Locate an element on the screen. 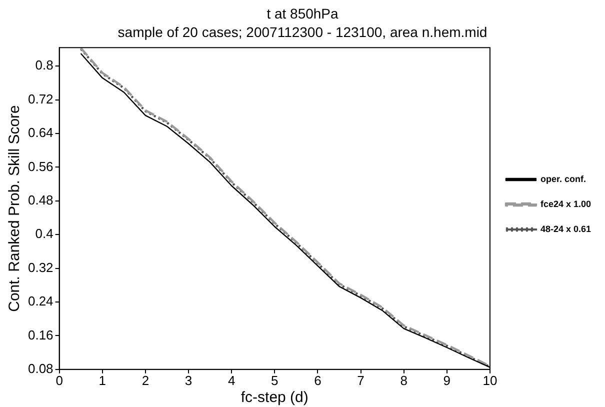  x-tick-label: 6 is located at coordinates (318, 380).